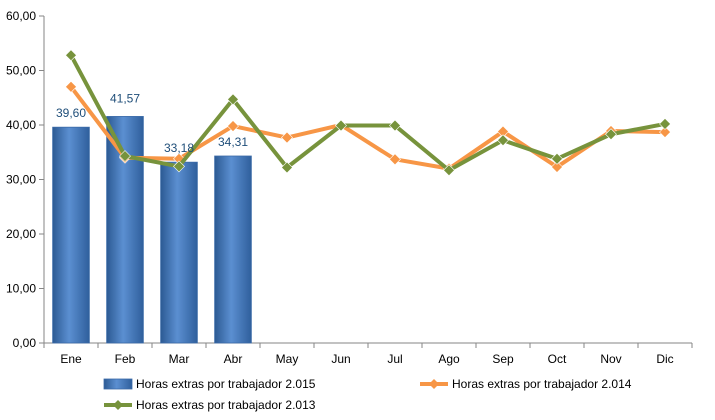 This screenshot has height=420, width=715. What do you see at coordinates (179, 359) in the screenshot?
I see `x-tick-label: Mar` at bounding box center [179, 359].